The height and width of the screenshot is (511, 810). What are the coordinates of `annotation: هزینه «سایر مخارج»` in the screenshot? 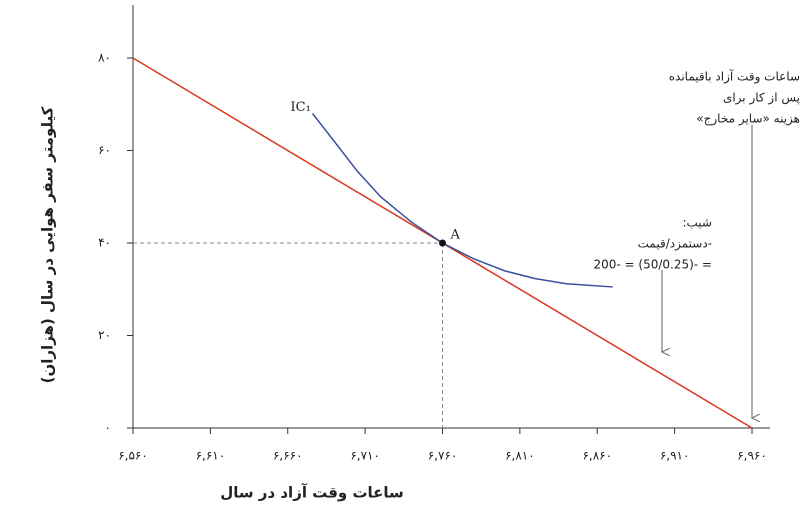 It's located at (748, 119).